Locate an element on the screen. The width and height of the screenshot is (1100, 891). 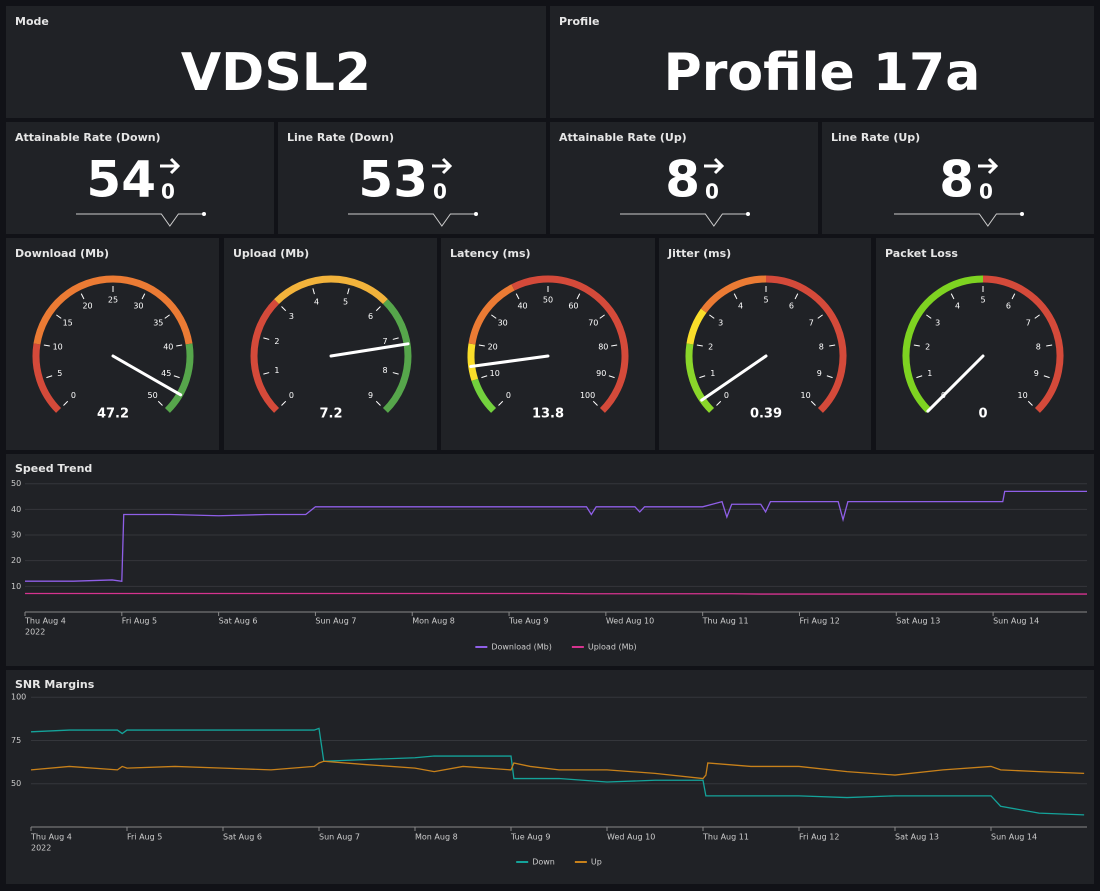
stat-value: 53 is located at coordinates (393, 180).